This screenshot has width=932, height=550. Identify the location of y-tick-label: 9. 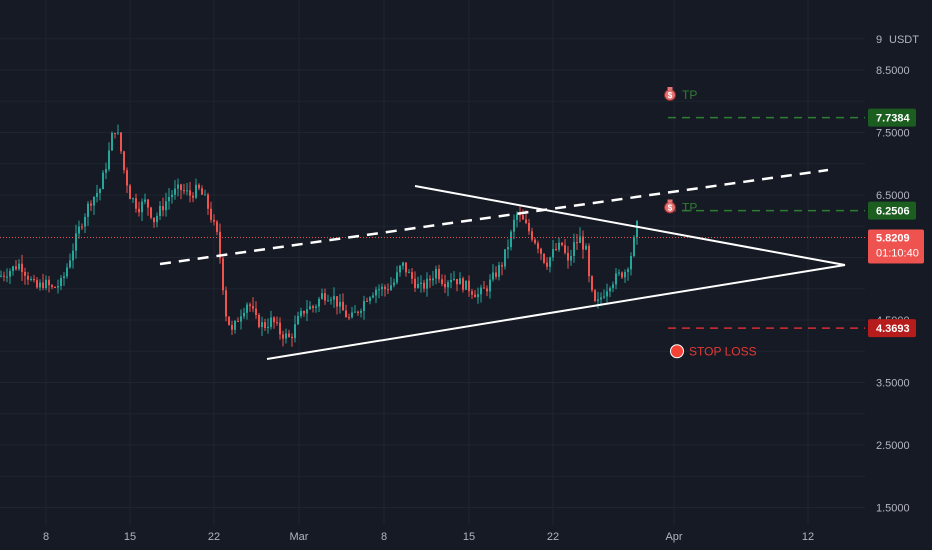
(879, 40).